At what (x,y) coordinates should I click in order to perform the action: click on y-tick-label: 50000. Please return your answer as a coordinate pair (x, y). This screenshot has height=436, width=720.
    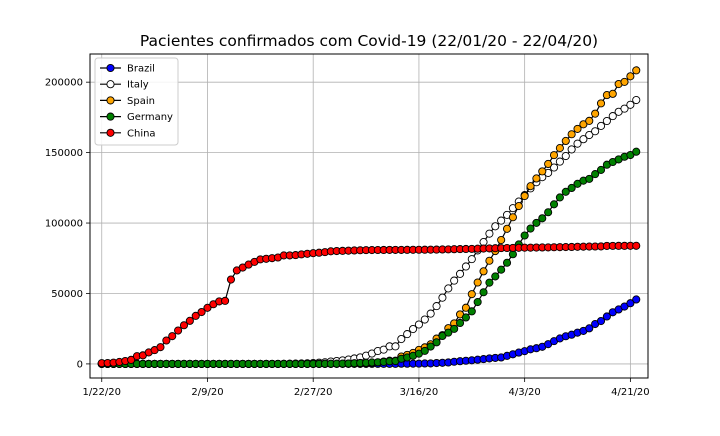
    Looking at the image, I should click on (67, 294).